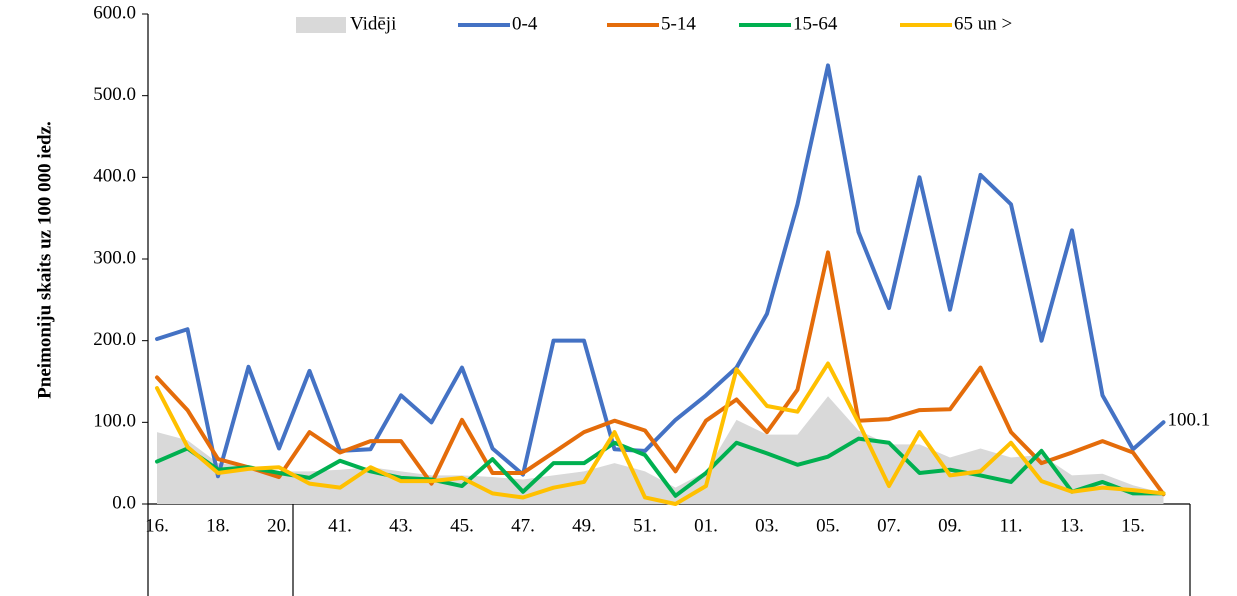 Image resolution: width=1237 pixels, height=596 pixels. What do you see at coordinates (340, 525) in the screenshot?
I see `x-tick-label: 41.` at bounding box center [340, 525].